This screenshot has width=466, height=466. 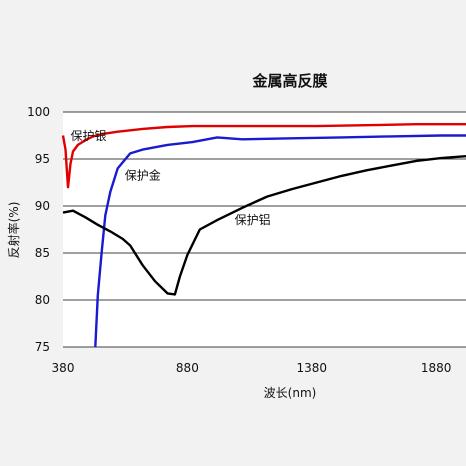 I want to click on y-axis-label: 反射率(%), so click(x=13, y=230).